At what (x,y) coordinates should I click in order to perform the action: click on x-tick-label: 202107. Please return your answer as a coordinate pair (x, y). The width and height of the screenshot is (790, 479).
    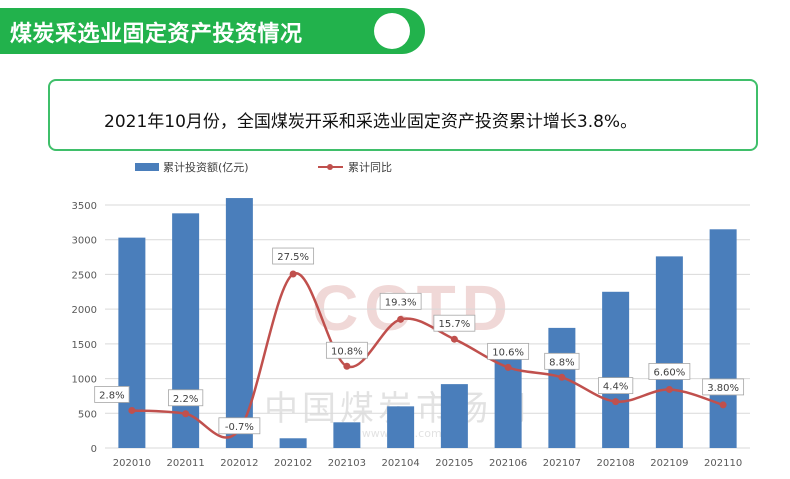
    Looking at the image, I should click on (562, 463).